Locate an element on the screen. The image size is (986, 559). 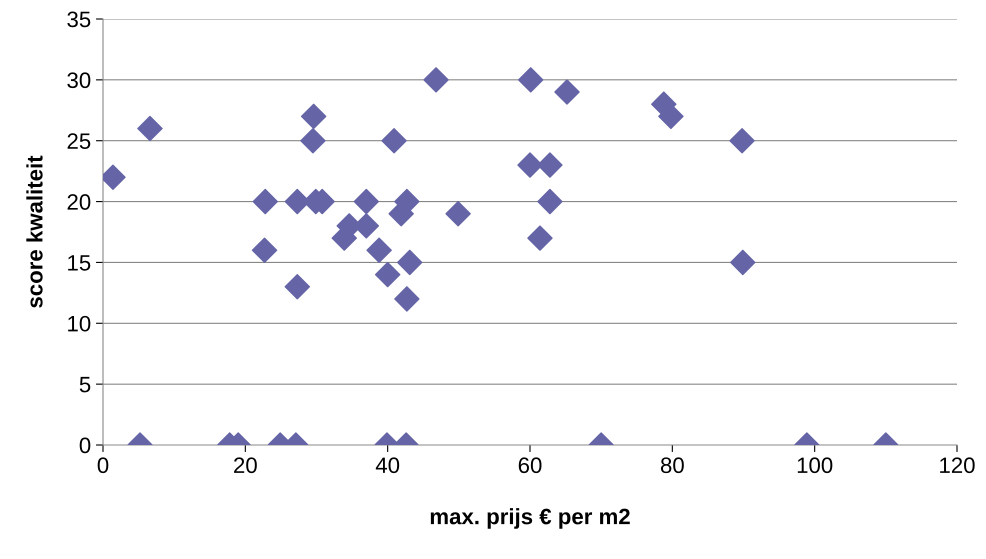
x-axis-title: max. prijs € per m2 is located at coordinates (530, 518).